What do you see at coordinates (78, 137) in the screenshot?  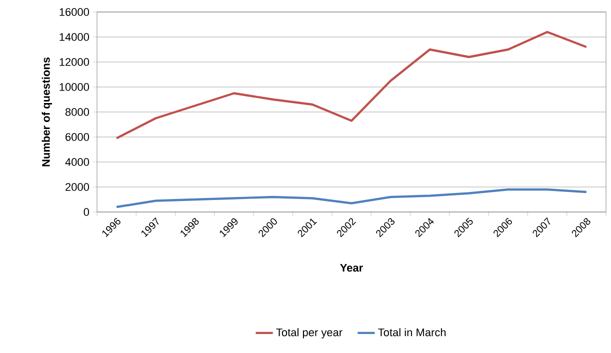 I see `y-tick-label: 6000` at bounding box center [78, 137].